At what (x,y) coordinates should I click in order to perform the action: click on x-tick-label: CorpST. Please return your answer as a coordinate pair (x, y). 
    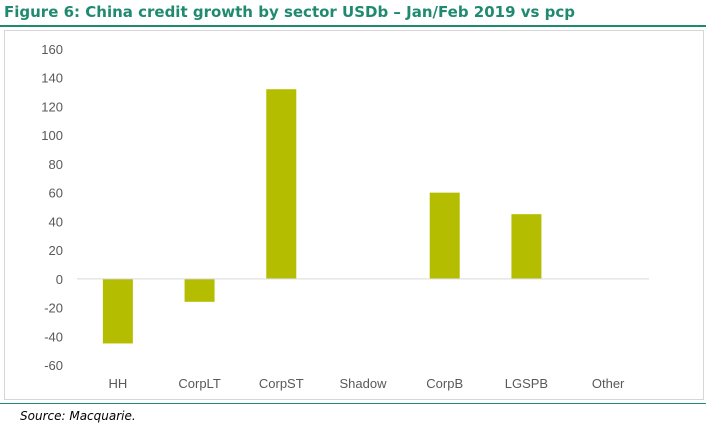
    Looking at the image, I should click on (281, 383).